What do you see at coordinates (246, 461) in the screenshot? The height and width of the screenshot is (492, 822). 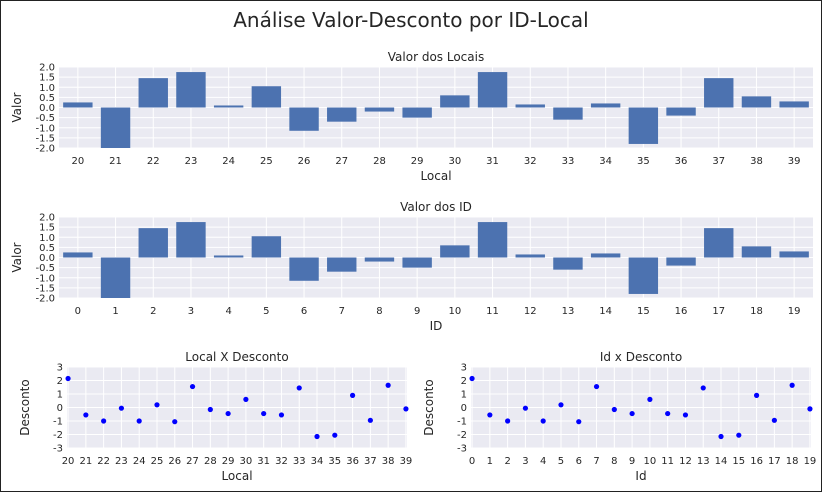 I see `x-tick-label: 30` at bounding box center [246, 461].